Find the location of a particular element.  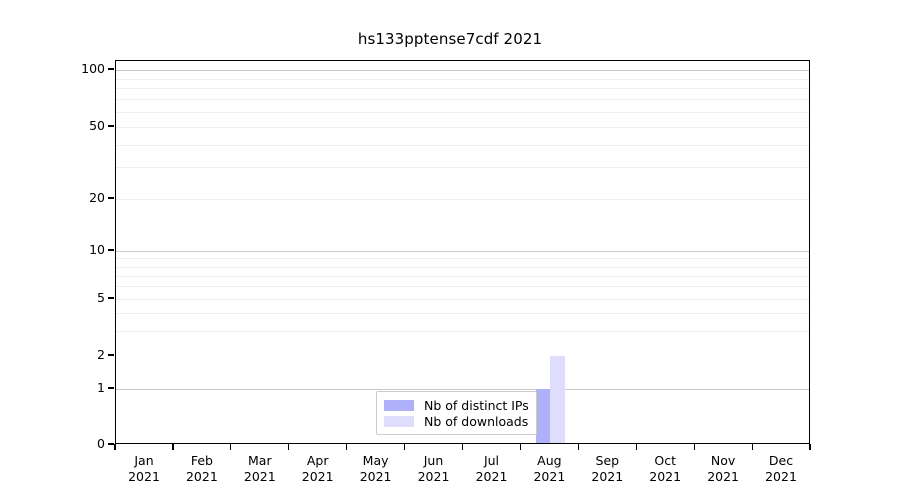

x-tick-label-oct: Oct 2021 is located at coordinates (665, 468).